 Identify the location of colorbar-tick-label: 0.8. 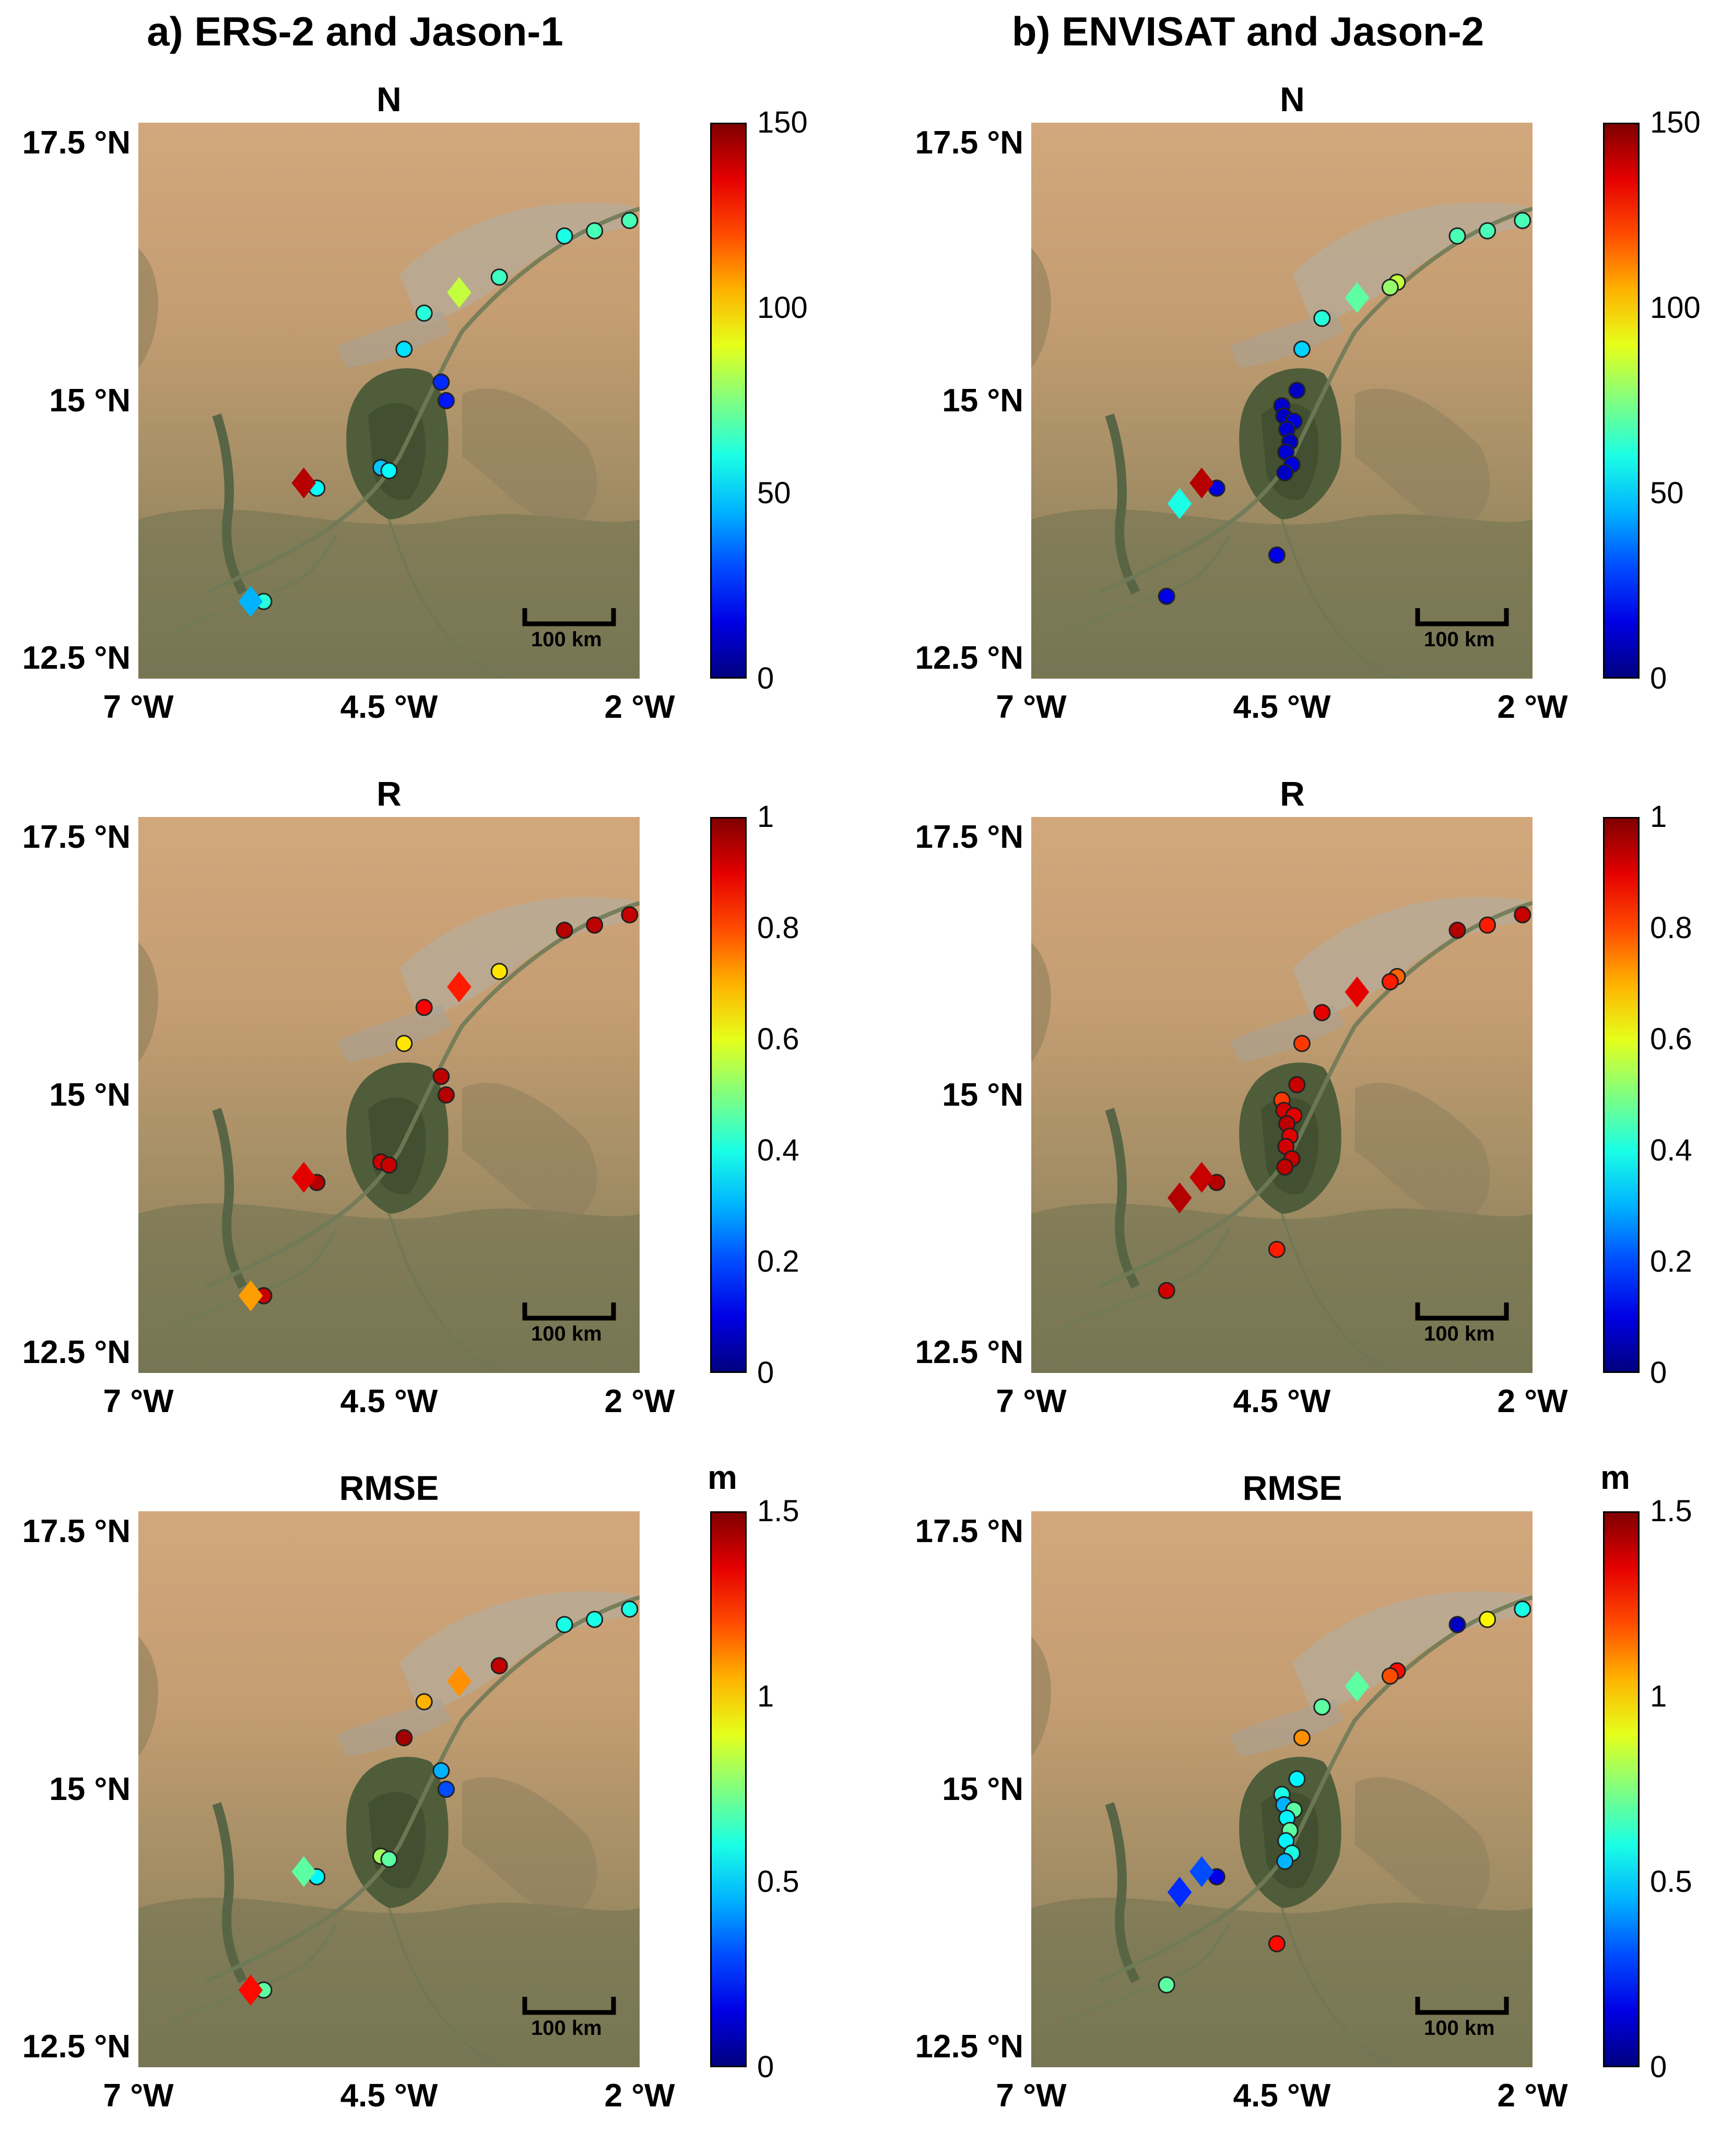
(1671, 928).